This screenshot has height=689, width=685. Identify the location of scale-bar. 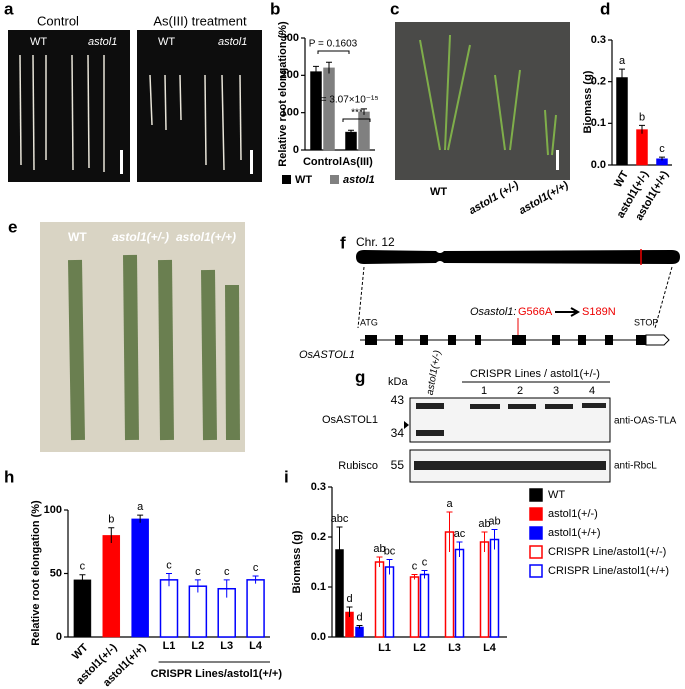
(557, 160).